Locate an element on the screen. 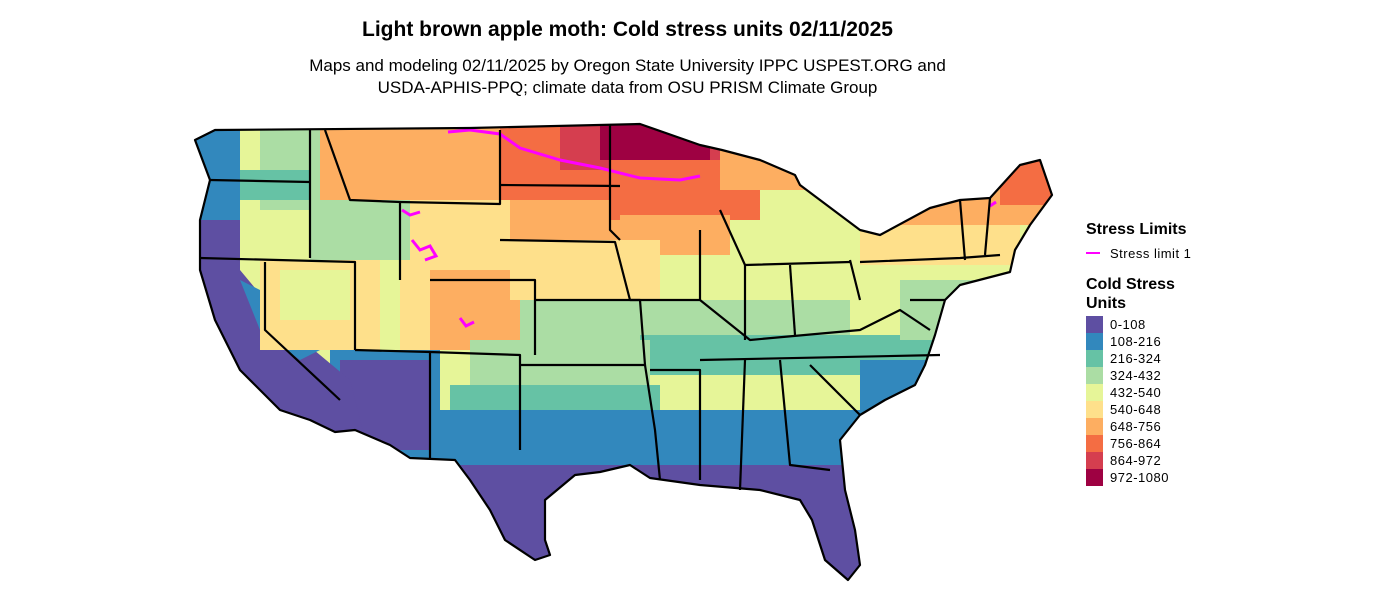  legend-range-label: 324-432 is located at coordinates (1136, 375).